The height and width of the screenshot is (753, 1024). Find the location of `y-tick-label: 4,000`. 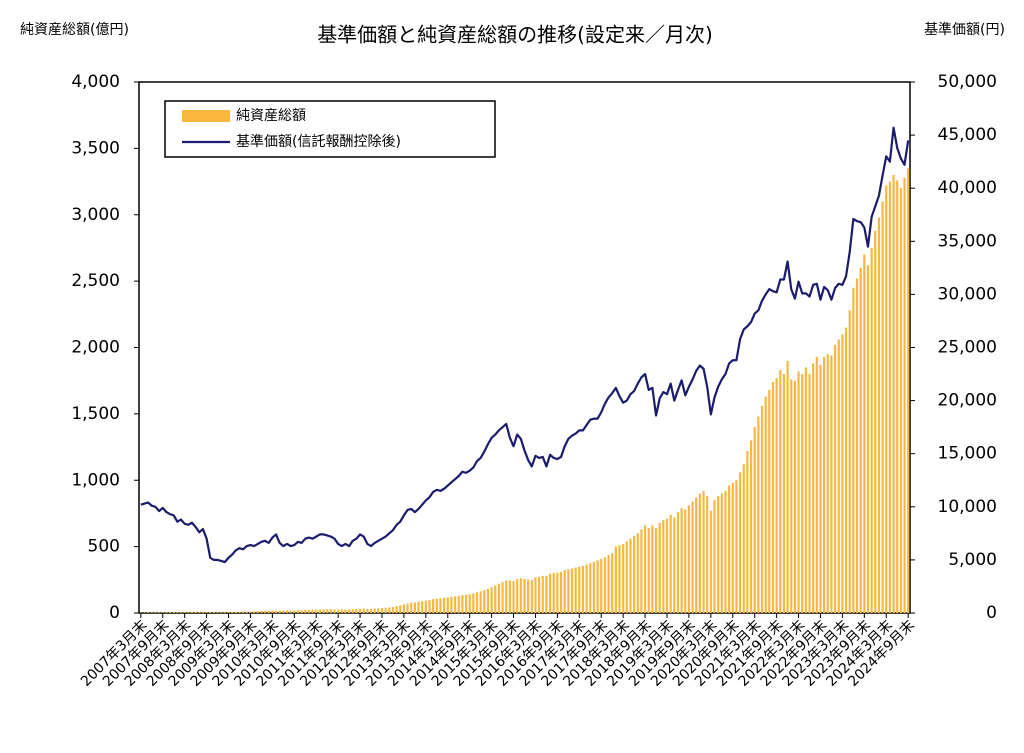

y-tick-label: 4,000 is located at coordinates (95, 82).